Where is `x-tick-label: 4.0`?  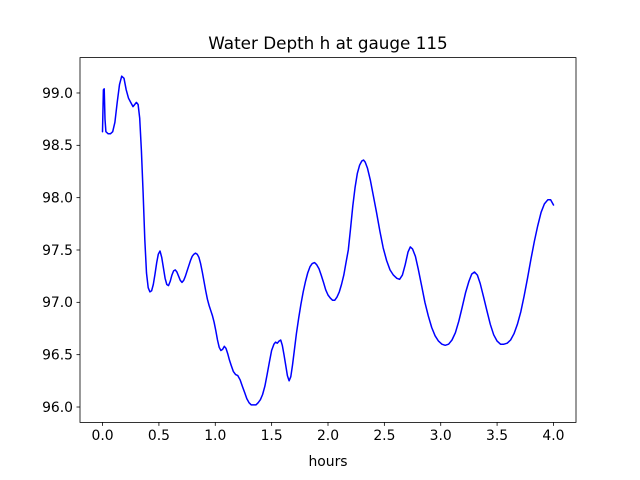 x-tick-label: 4.0 is located at coordinates (553, 436).